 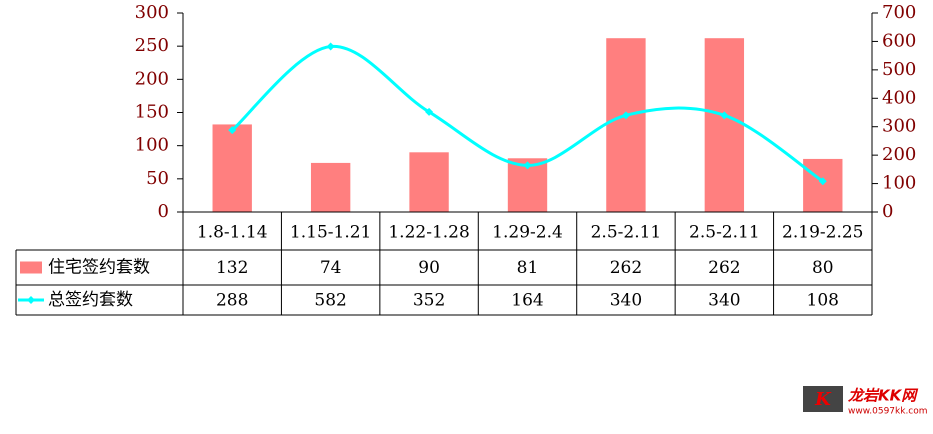 What do you see at coordinates (883, 396) in the screenshot?
I see `watermark-title: 龙岩KK网` at bounding box center [883, 396].